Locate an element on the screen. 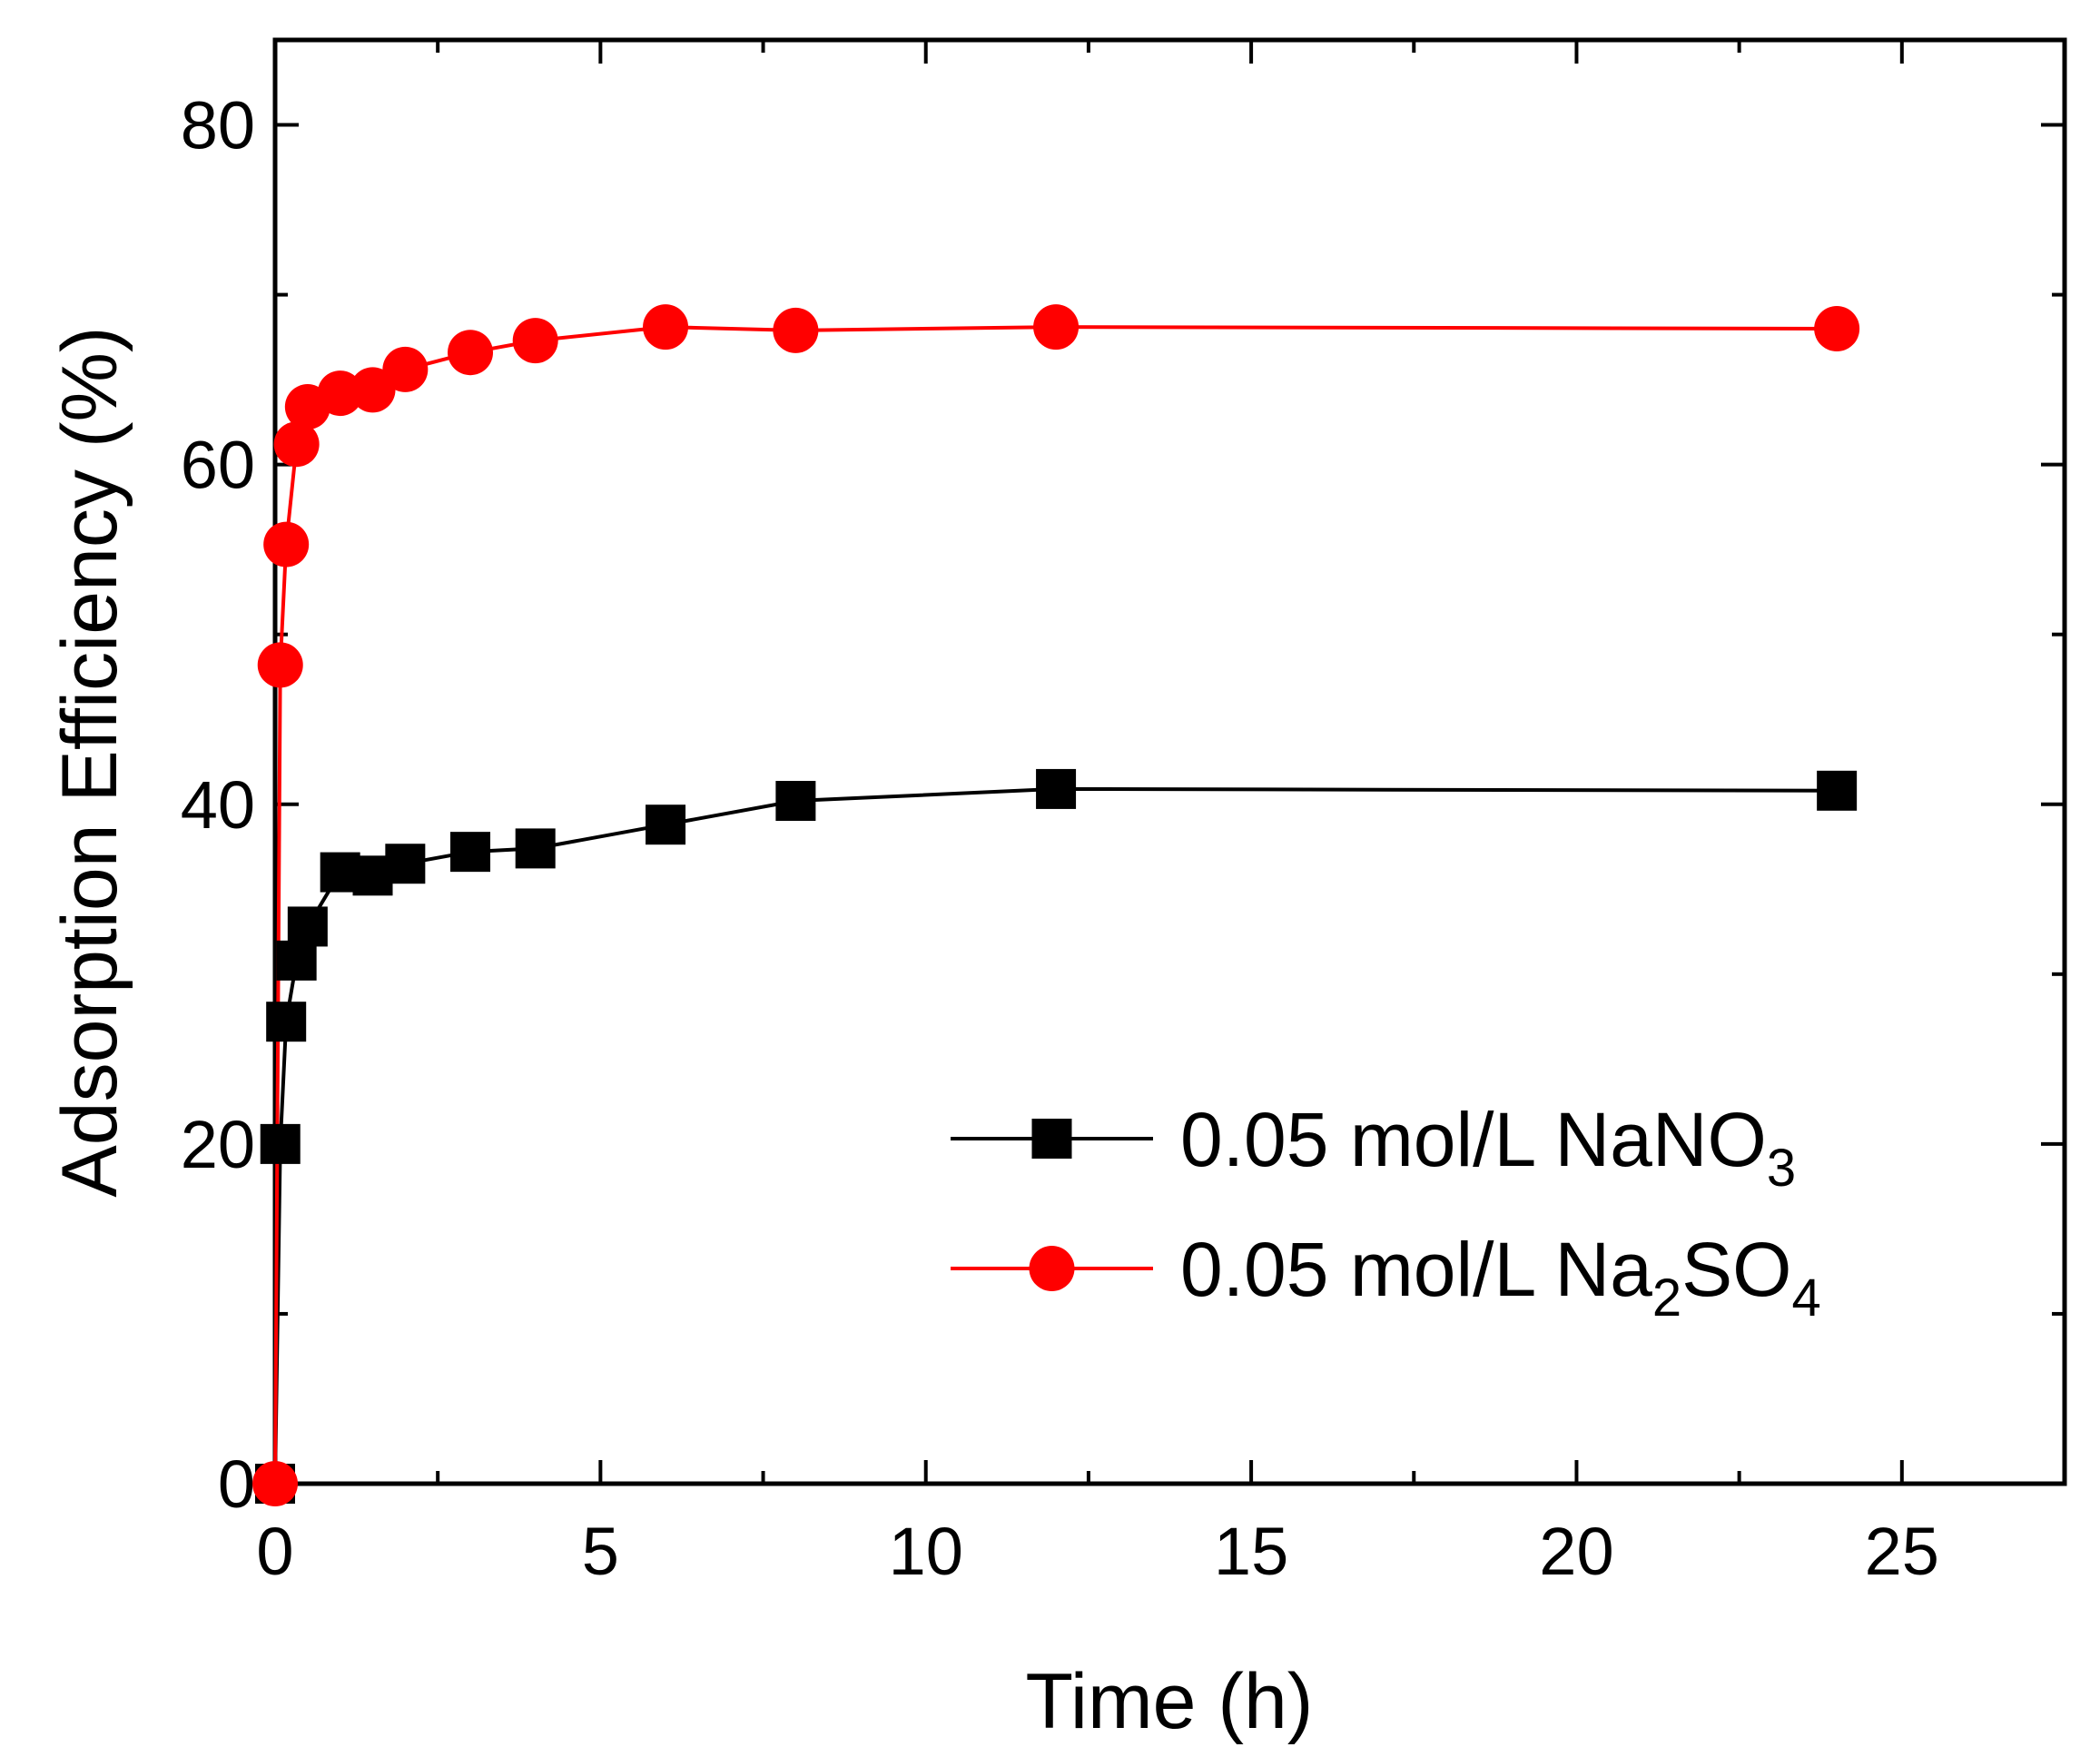 The width and height of the screenshot is (2100, 1757). x-axis-title: Time (h) is located at coordinates (1170, 1701).